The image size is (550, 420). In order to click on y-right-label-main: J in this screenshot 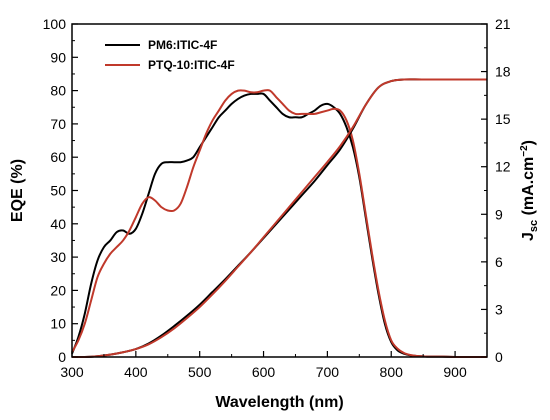, I will do `click(528, 236)`.